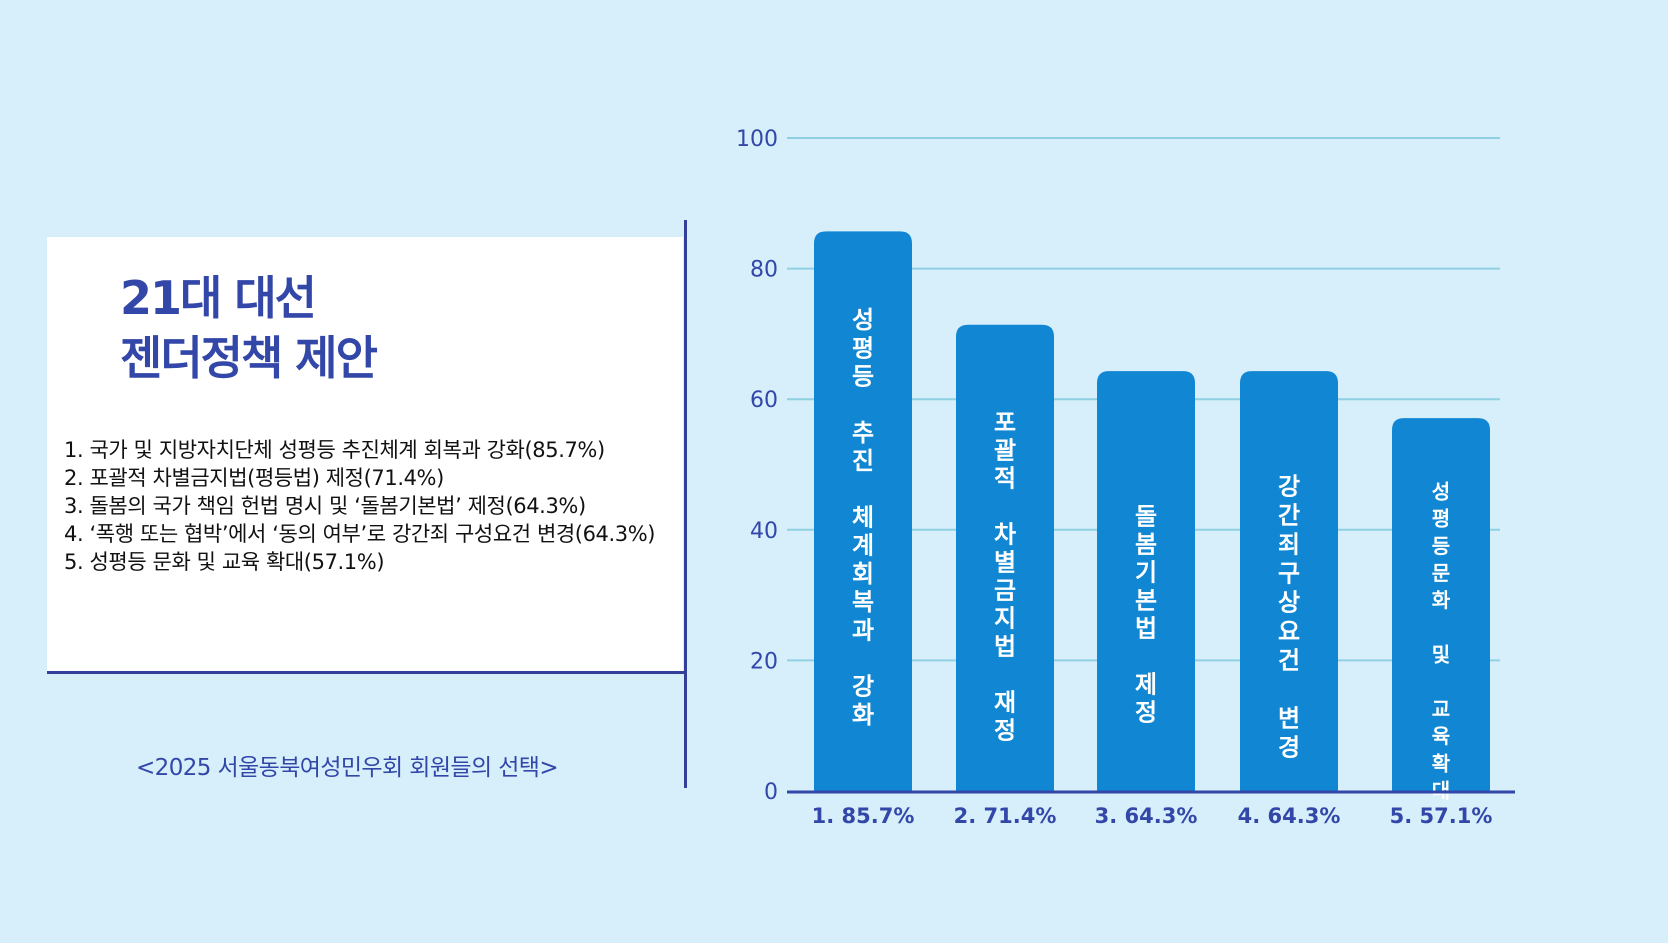  Describe the element at coordinates (1441, 816) in the screenshot. I see `x-category-label: 5. 57.1%` at that location.